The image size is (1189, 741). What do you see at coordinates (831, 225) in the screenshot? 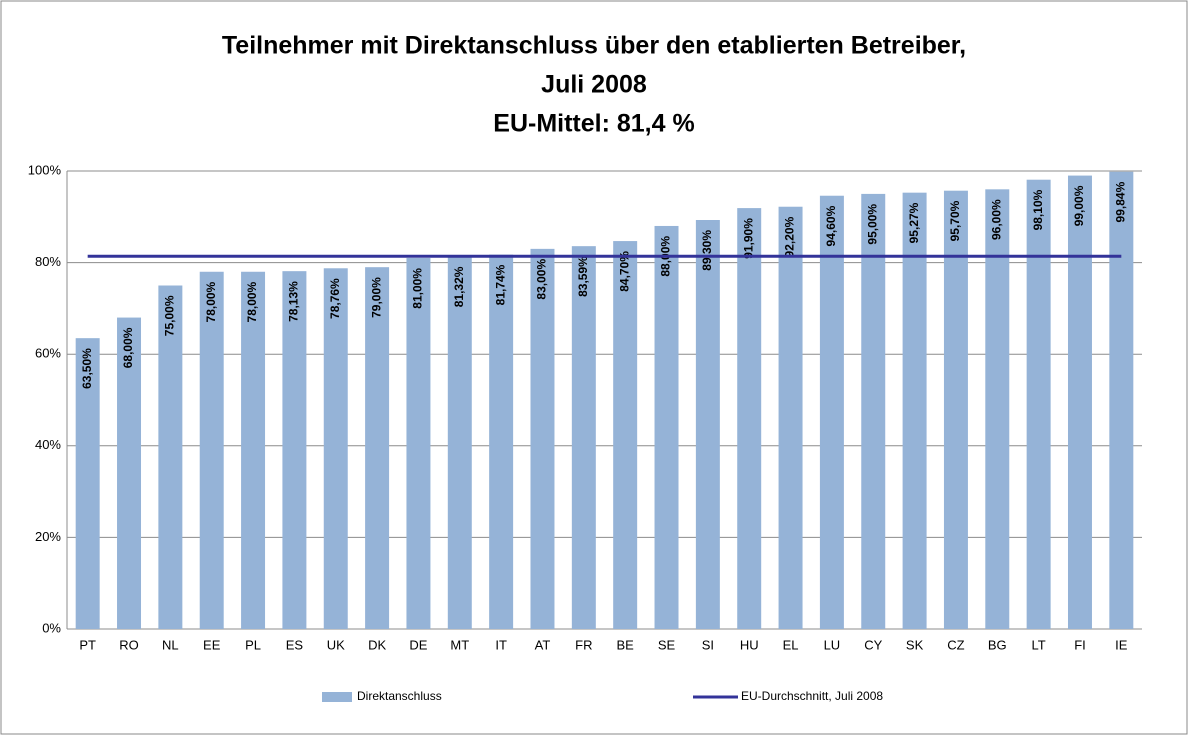
I see `data-label: 94,60%` at bounding box center [831, 225].